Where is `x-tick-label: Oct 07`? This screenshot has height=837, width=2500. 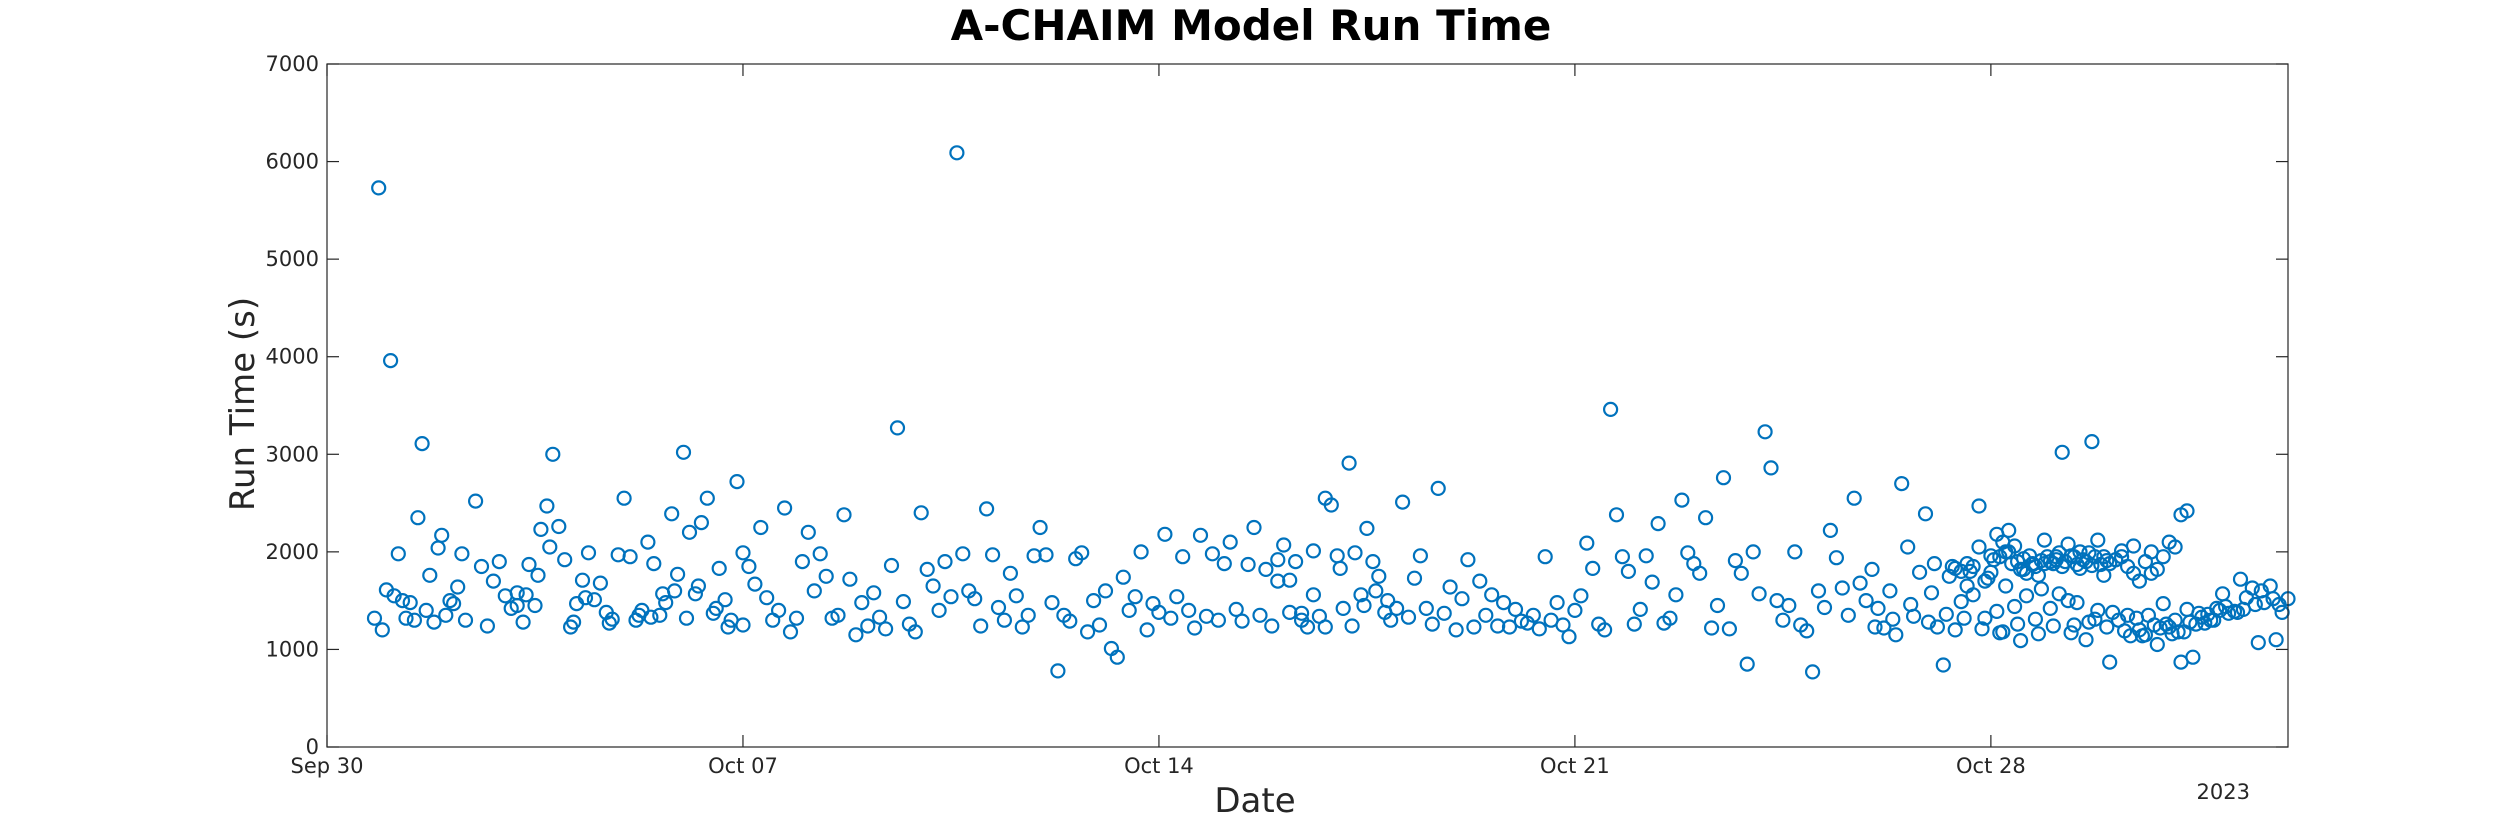 x-tick-label: Oct 07 is located at coordinates (743, 766).